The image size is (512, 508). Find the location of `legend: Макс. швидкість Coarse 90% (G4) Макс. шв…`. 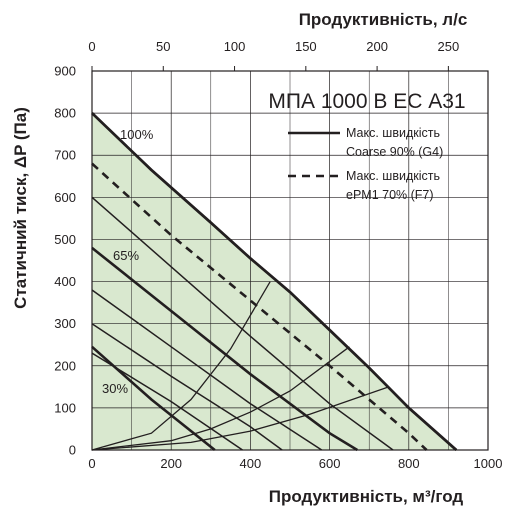

legend: Макс. швидкість Coarse 90% (G4) Макс. шв… is located at coordinates (365, 164).